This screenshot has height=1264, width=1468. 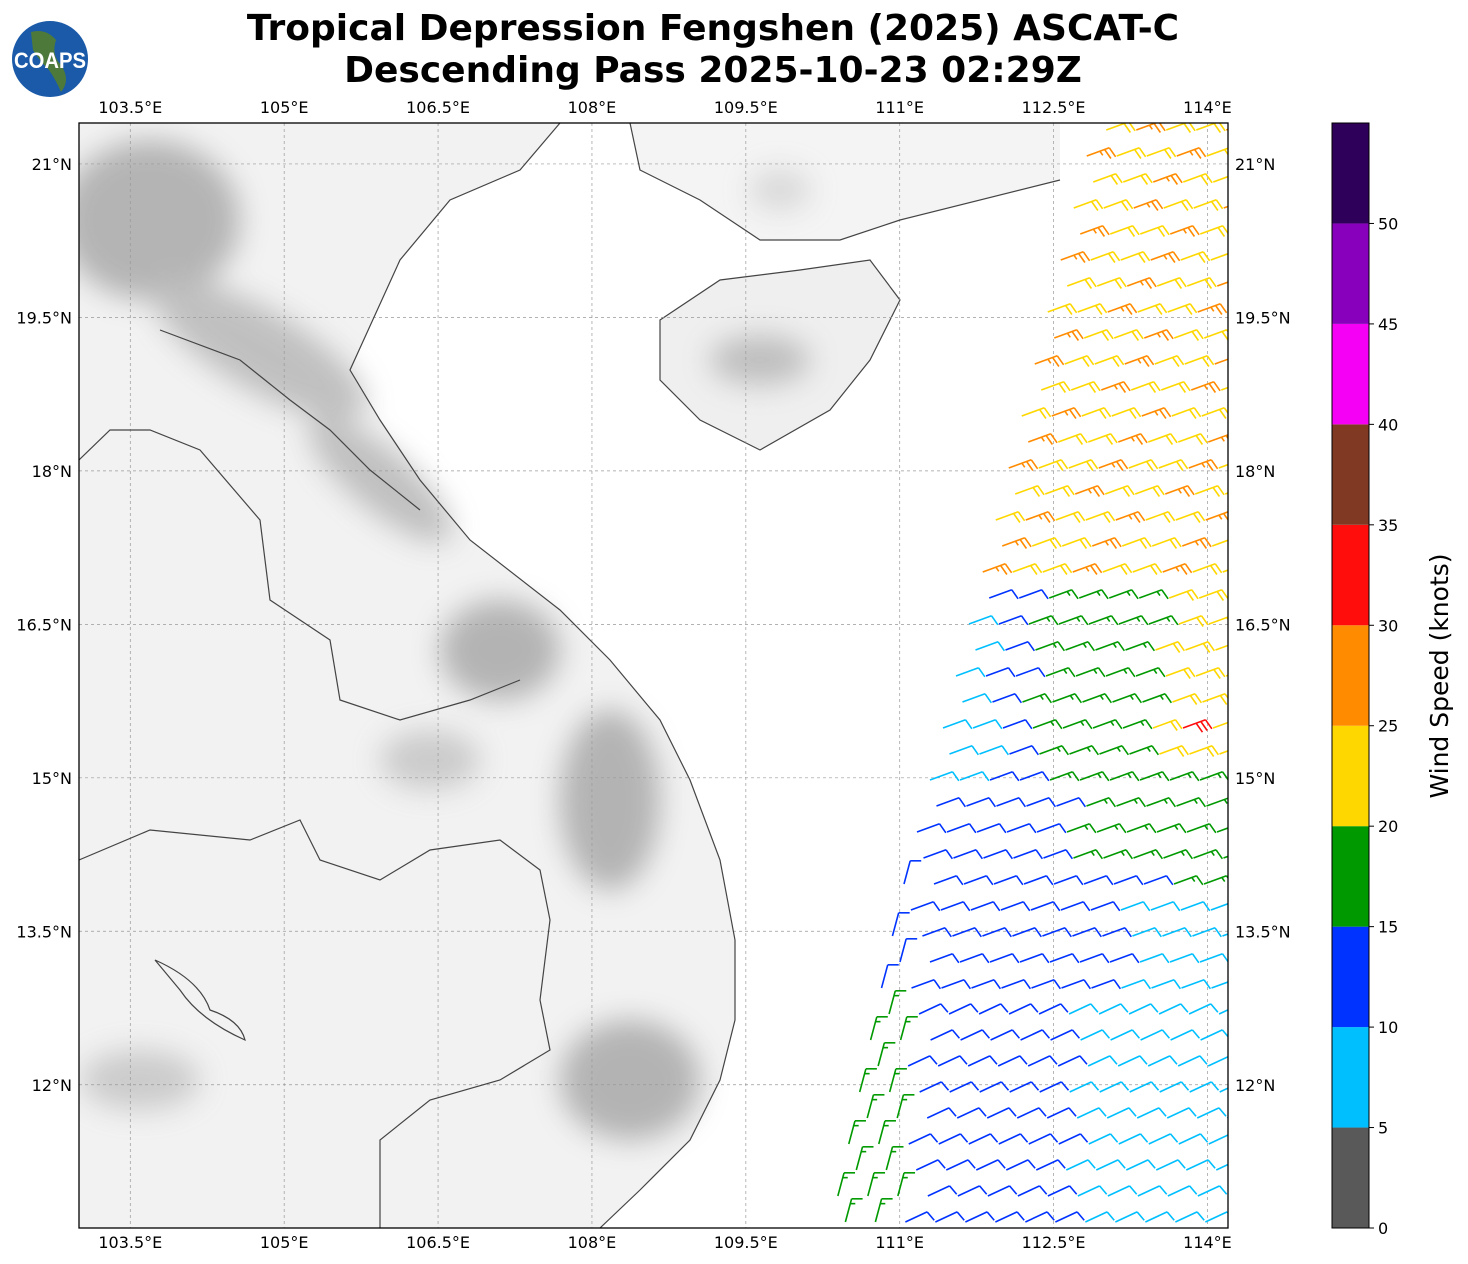 I want to click on colorbar-label: Wind Speed (knots), so click(x=1439, y=676).